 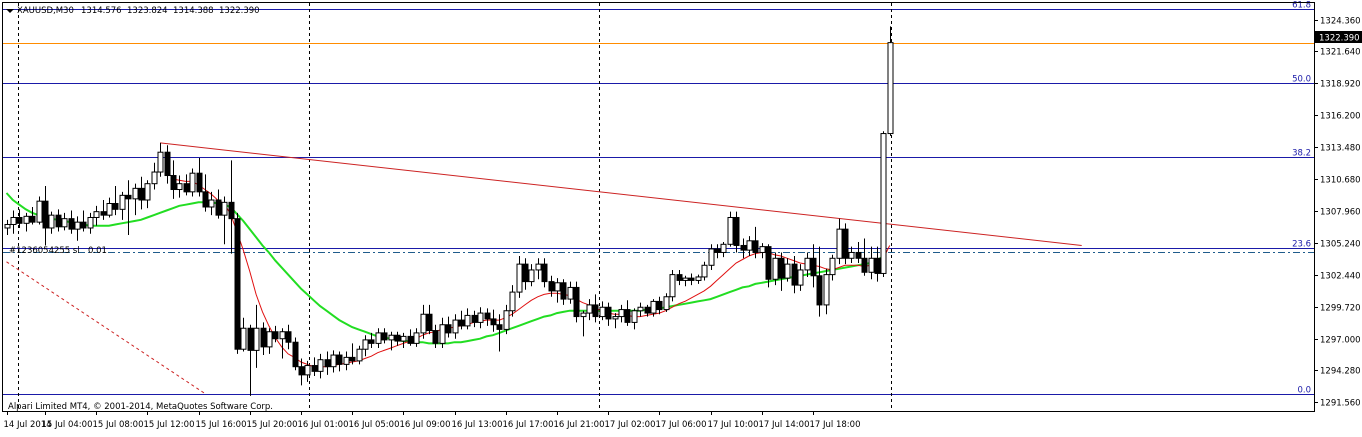 I want to click on current-price-label: 1322.390, so click(x=1339, y=39).